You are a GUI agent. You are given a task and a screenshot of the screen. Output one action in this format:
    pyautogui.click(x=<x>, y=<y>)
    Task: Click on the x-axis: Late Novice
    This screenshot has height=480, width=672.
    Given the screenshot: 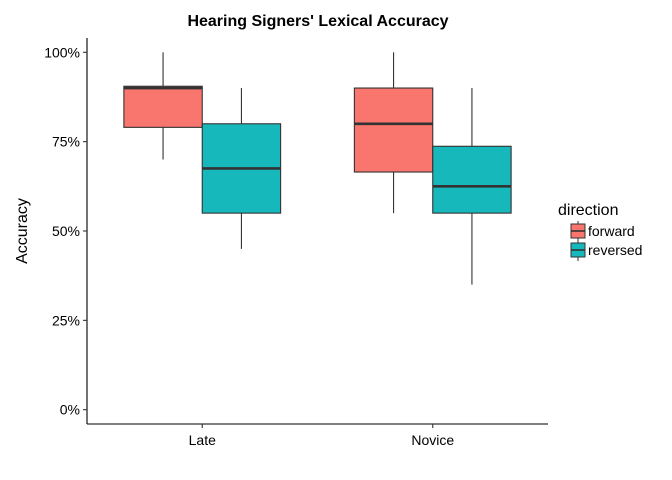 What is the action you would take?
    pyautogui.click(x=317, y=435)
    